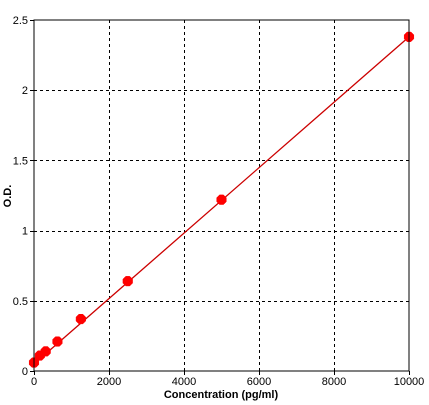  I want to click on y-tick-label: 2, so click(25, 91).